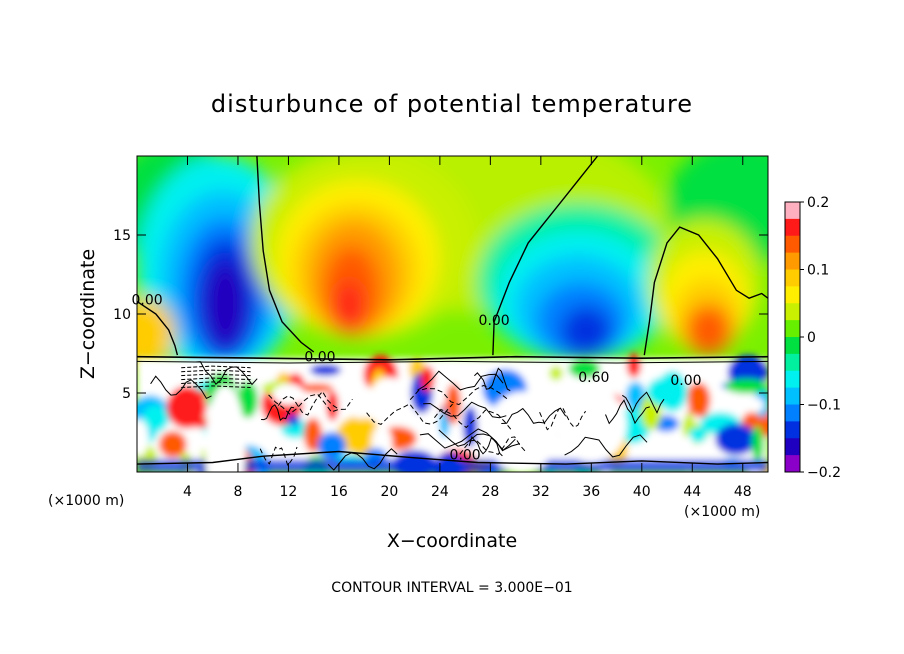  I want to click on x-tick-label: 24, so click(440, 492).